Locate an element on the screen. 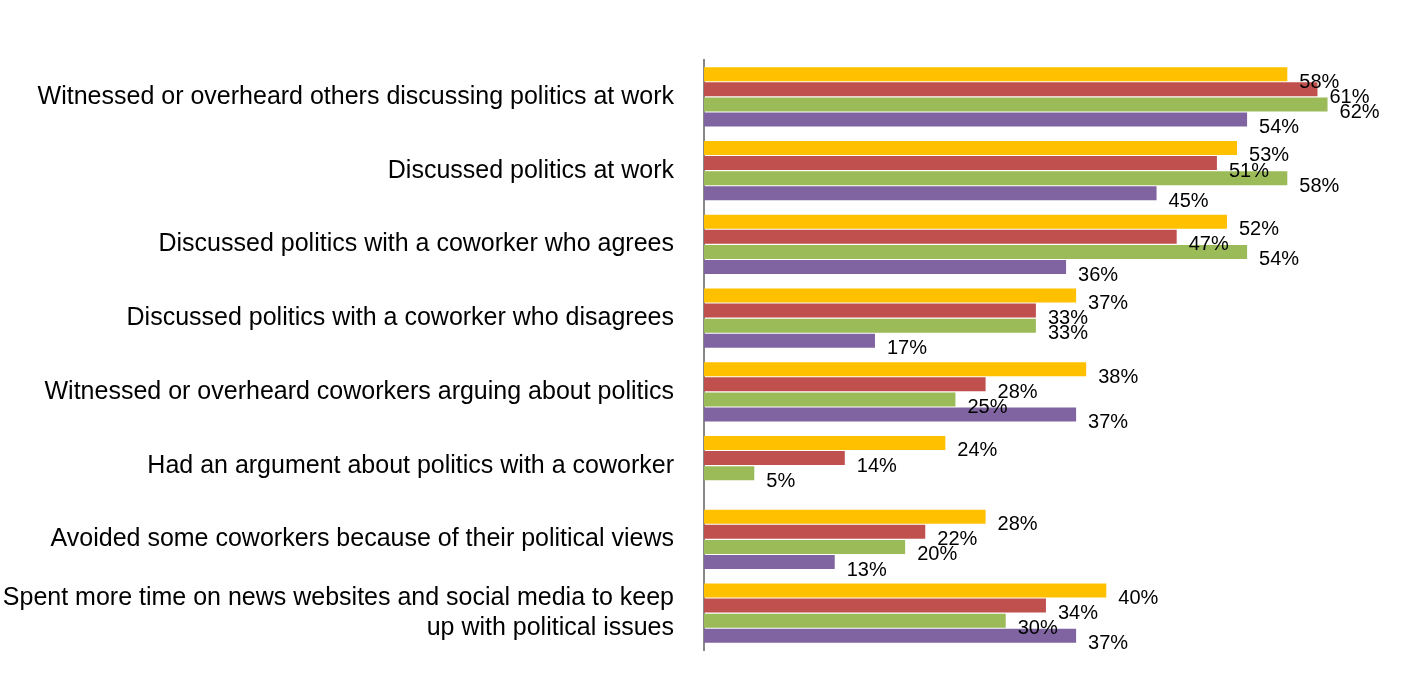 This screenshot has height=695, width=1408. data-label: 58% is located at coordinates (1319, 184).